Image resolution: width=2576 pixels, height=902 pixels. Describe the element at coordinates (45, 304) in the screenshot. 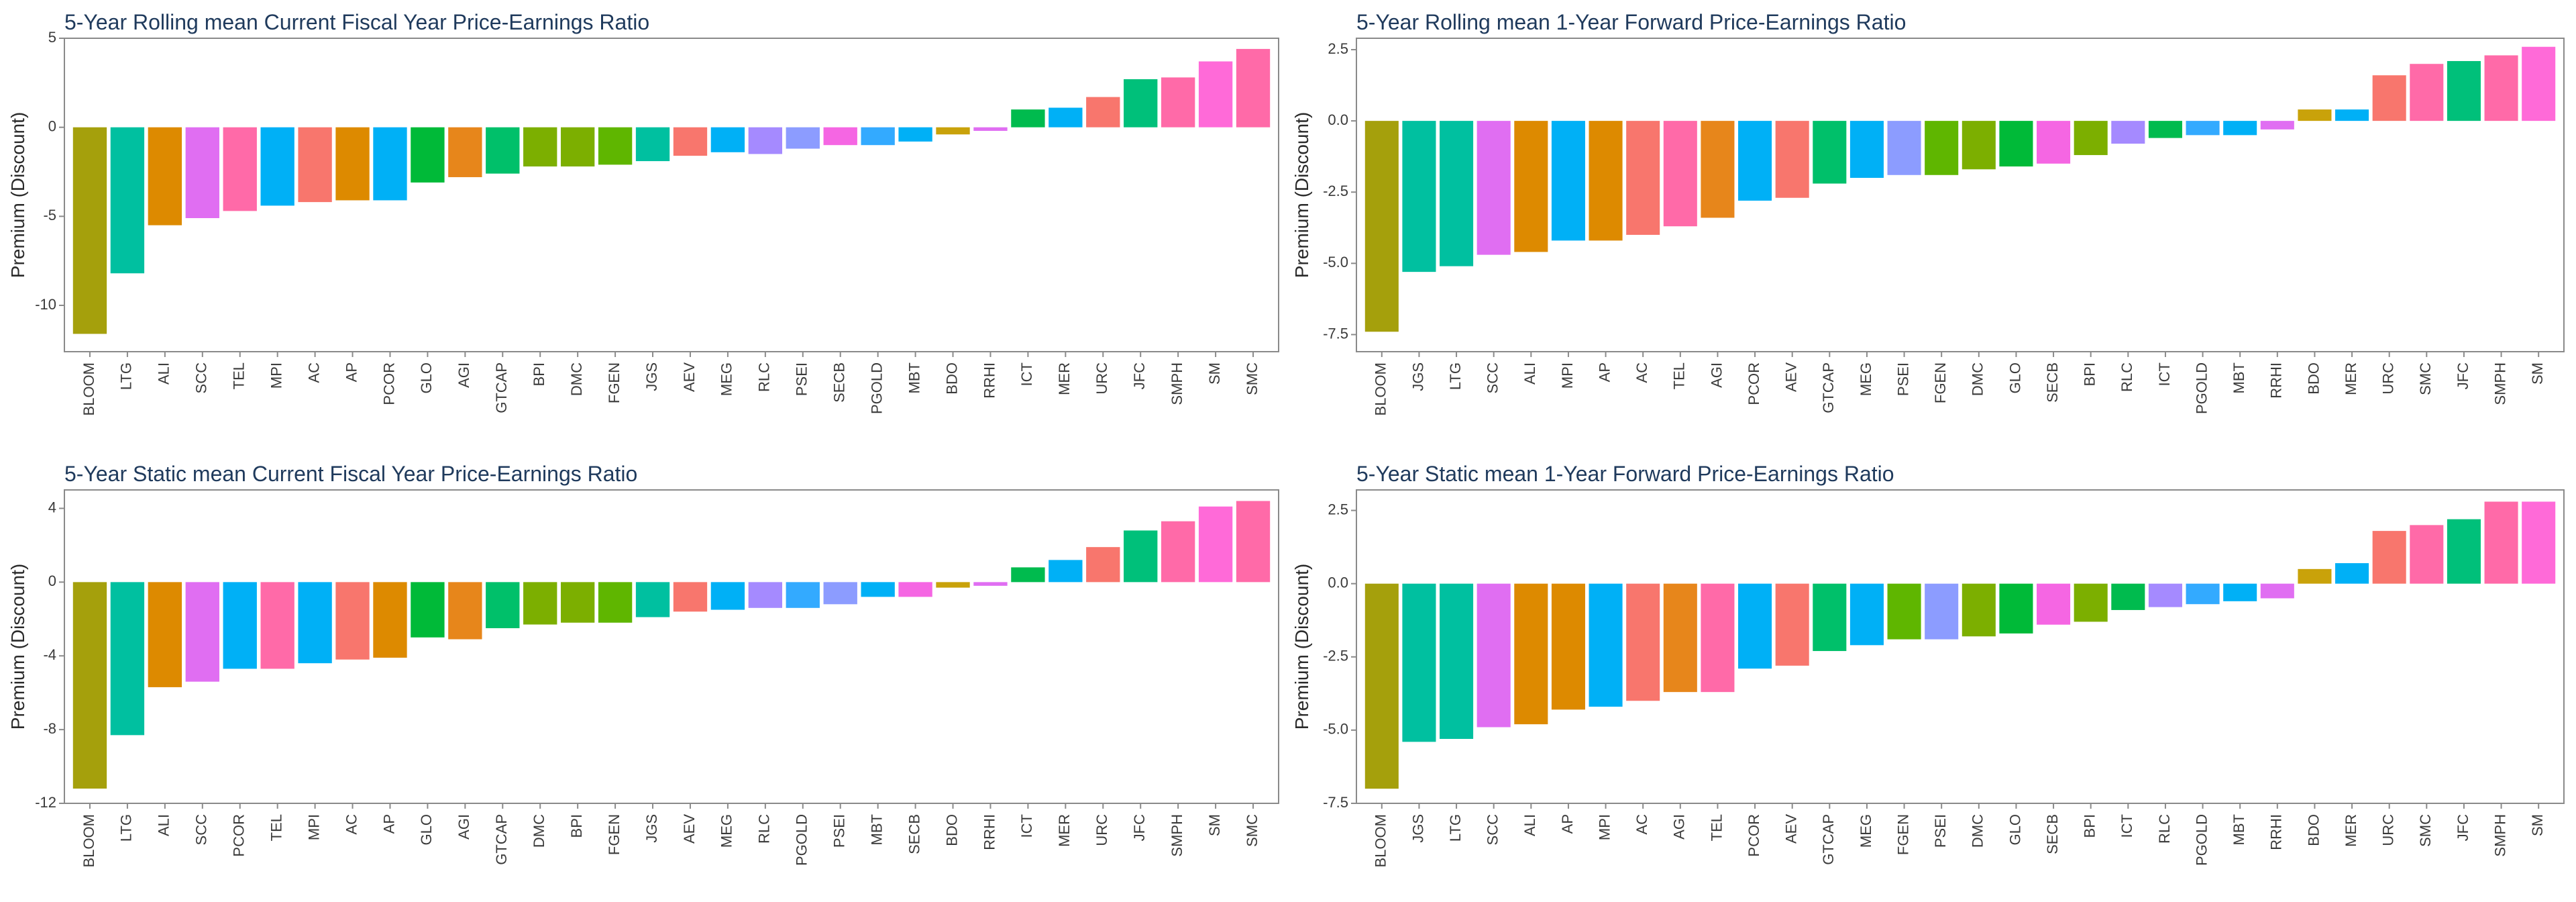

I see `y-tick-label: -10` at that location.